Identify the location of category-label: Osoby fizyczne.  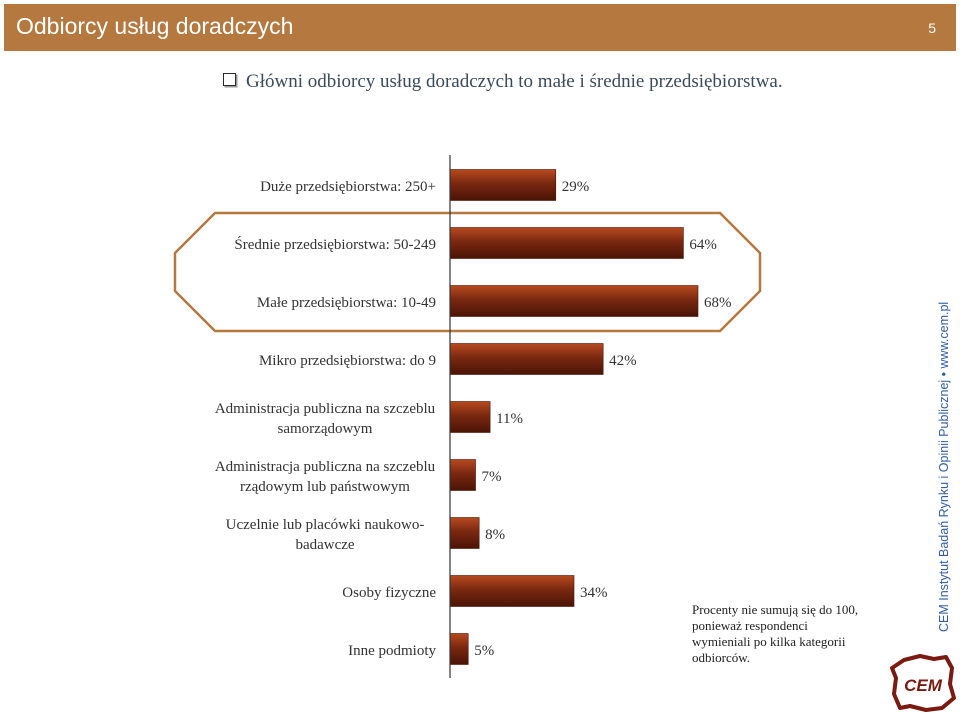
(389, 593).